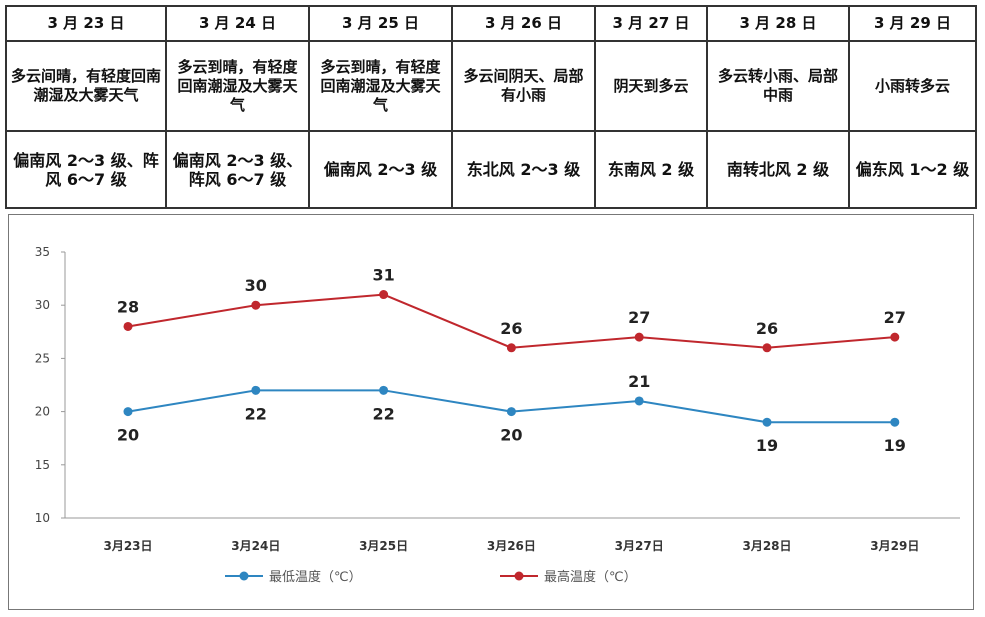  Describe the element at coordinates (255, 546) in the screenshot. I see `x-tick-label: 3月24日` at that location.